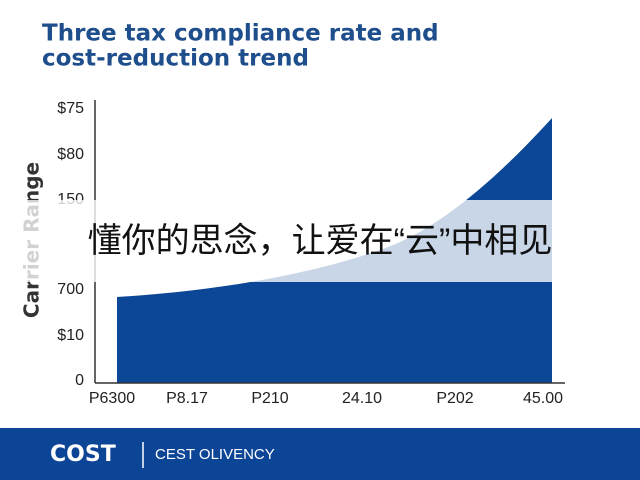 Image resolution: width=640 pixels, height=480 pixels. What do you see at coordinates (112, 398) in the screenshot?
I see `x-label: P6300` at bounding box center [112, 398].